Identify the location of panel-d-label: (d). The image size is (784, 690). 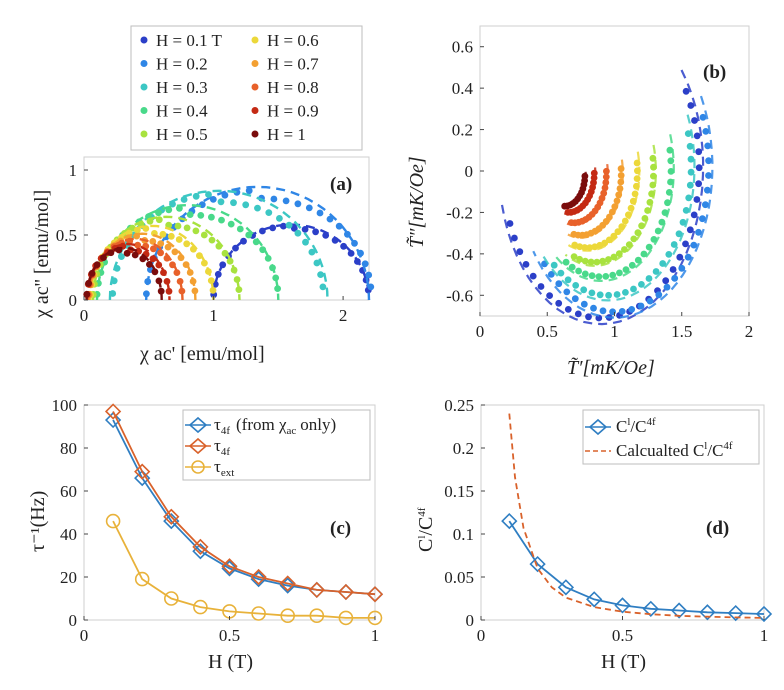
(717, 528).